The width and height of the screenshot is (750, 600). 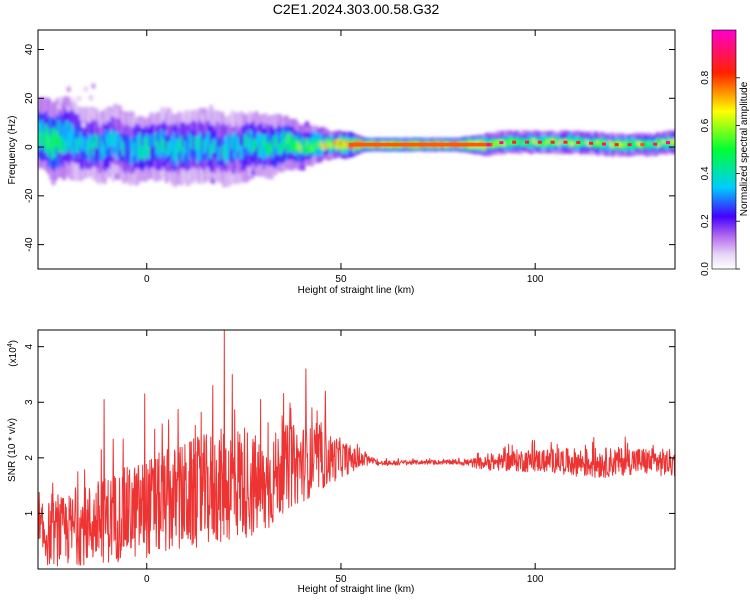 I want to click on snr-x-label: Height of straight line (km), so click(x=356, y=589).